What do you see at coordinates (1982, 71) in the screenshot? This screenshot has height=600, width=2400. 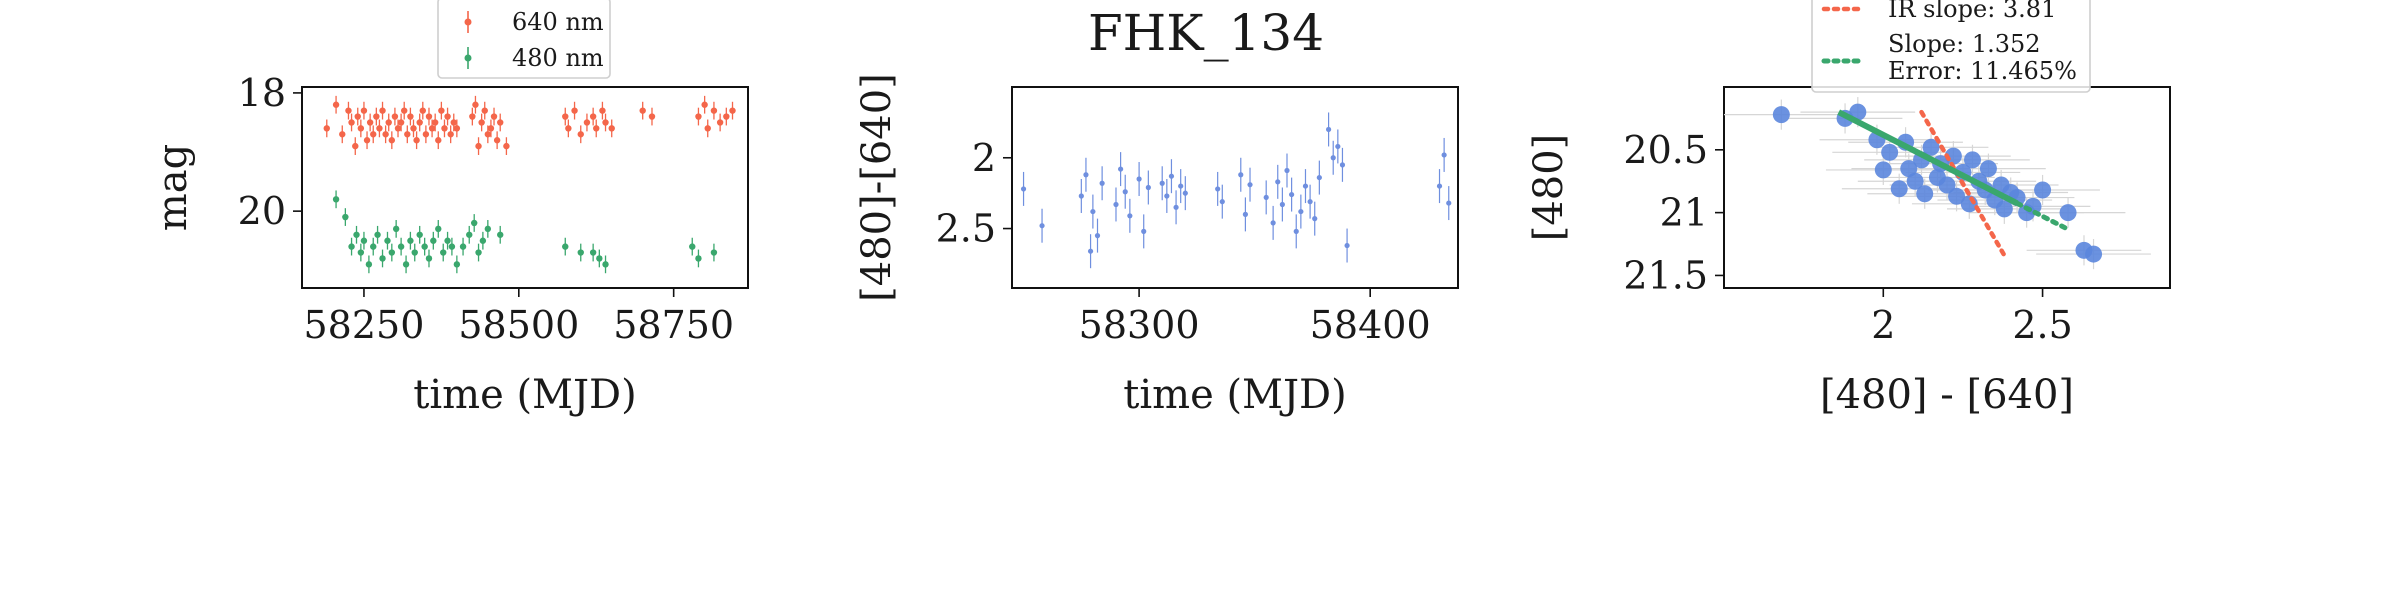 I see `legend-label-error: Error: 11.465%` at bounding box center [1982, 71].